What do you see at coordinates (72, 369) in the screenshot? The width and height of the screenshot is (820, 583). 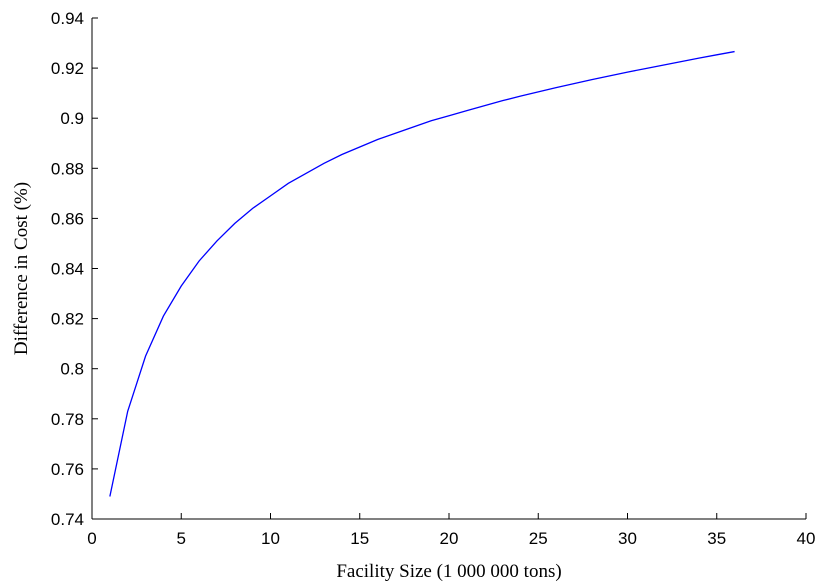 I see `y-tick-label: 0.8` at bounding box center [72, 369].